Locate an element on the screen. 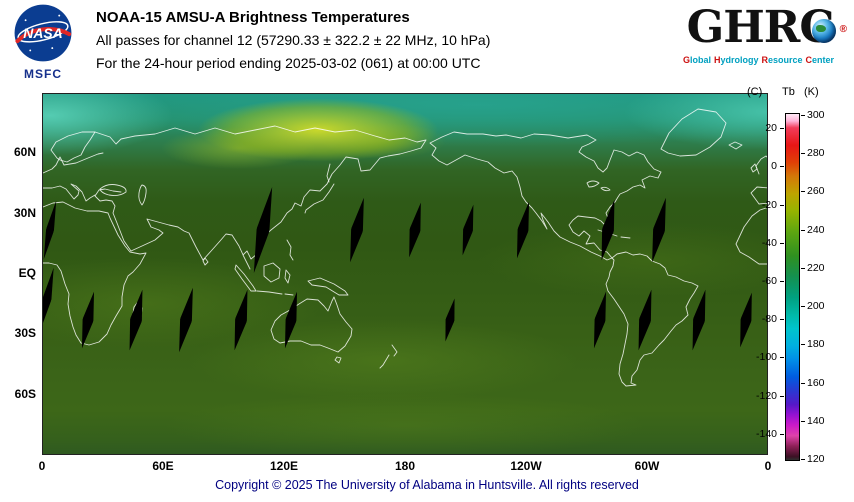 The height and width of the screenshot is (502, 854). coastline-europe-north is located at coordinates (73, 163).